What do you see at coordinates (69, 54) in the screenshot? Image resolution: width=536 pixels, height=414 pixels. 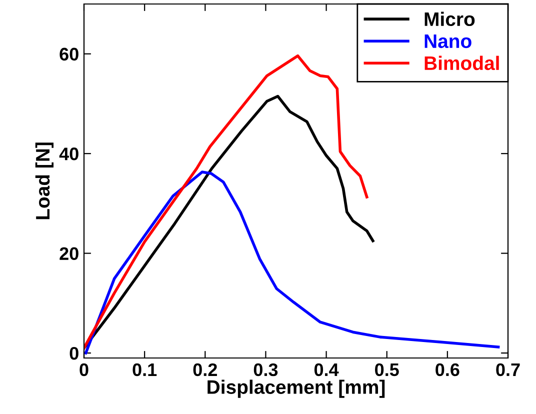 I see `y-tick-label: 60` at bounding box center [69, 54].